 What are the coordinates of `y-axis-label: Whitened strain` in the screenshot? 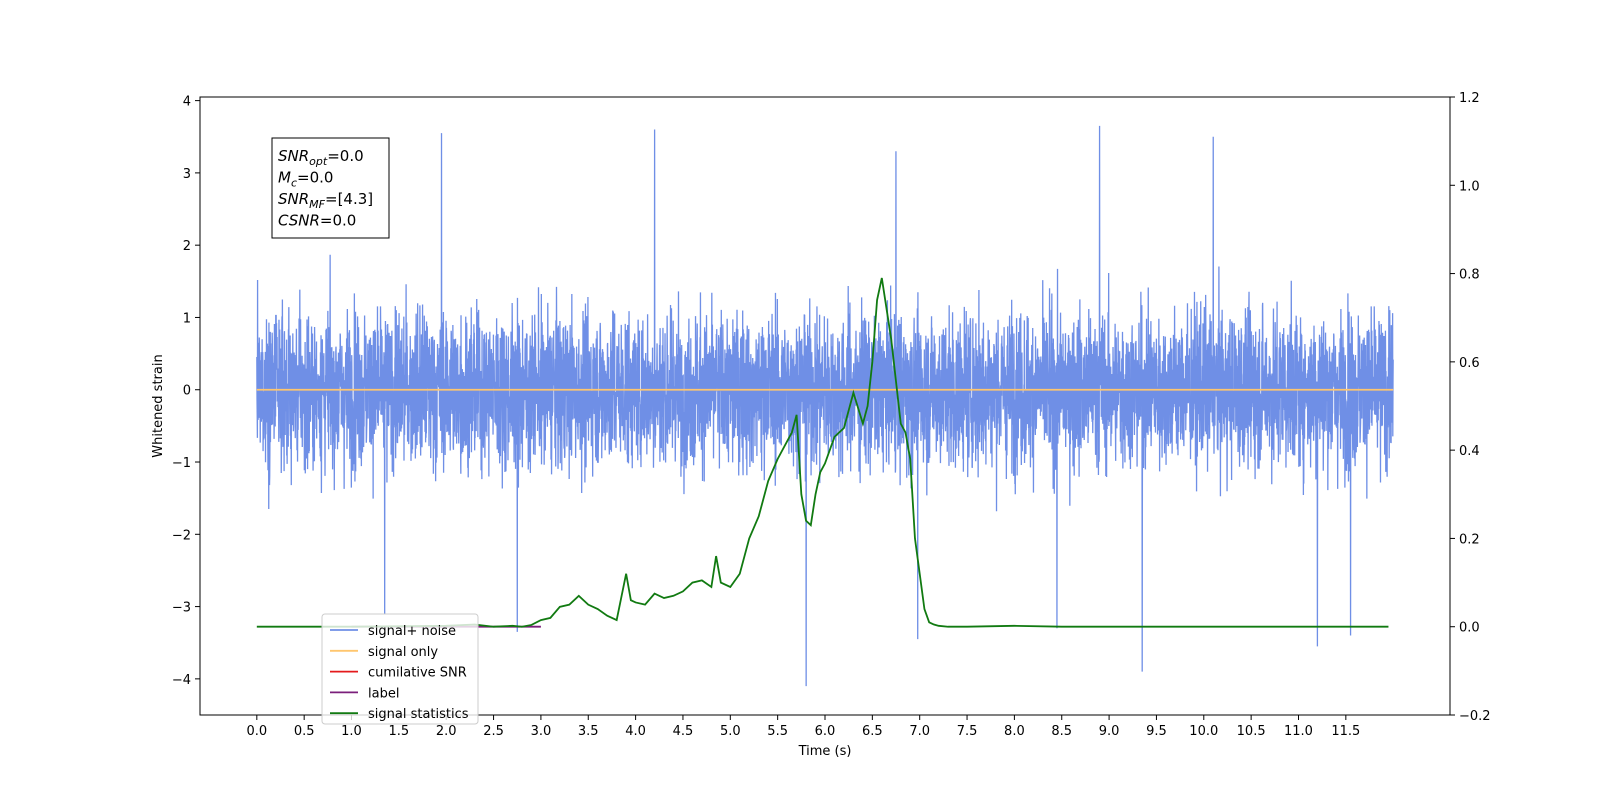 It's located at (158, 405).